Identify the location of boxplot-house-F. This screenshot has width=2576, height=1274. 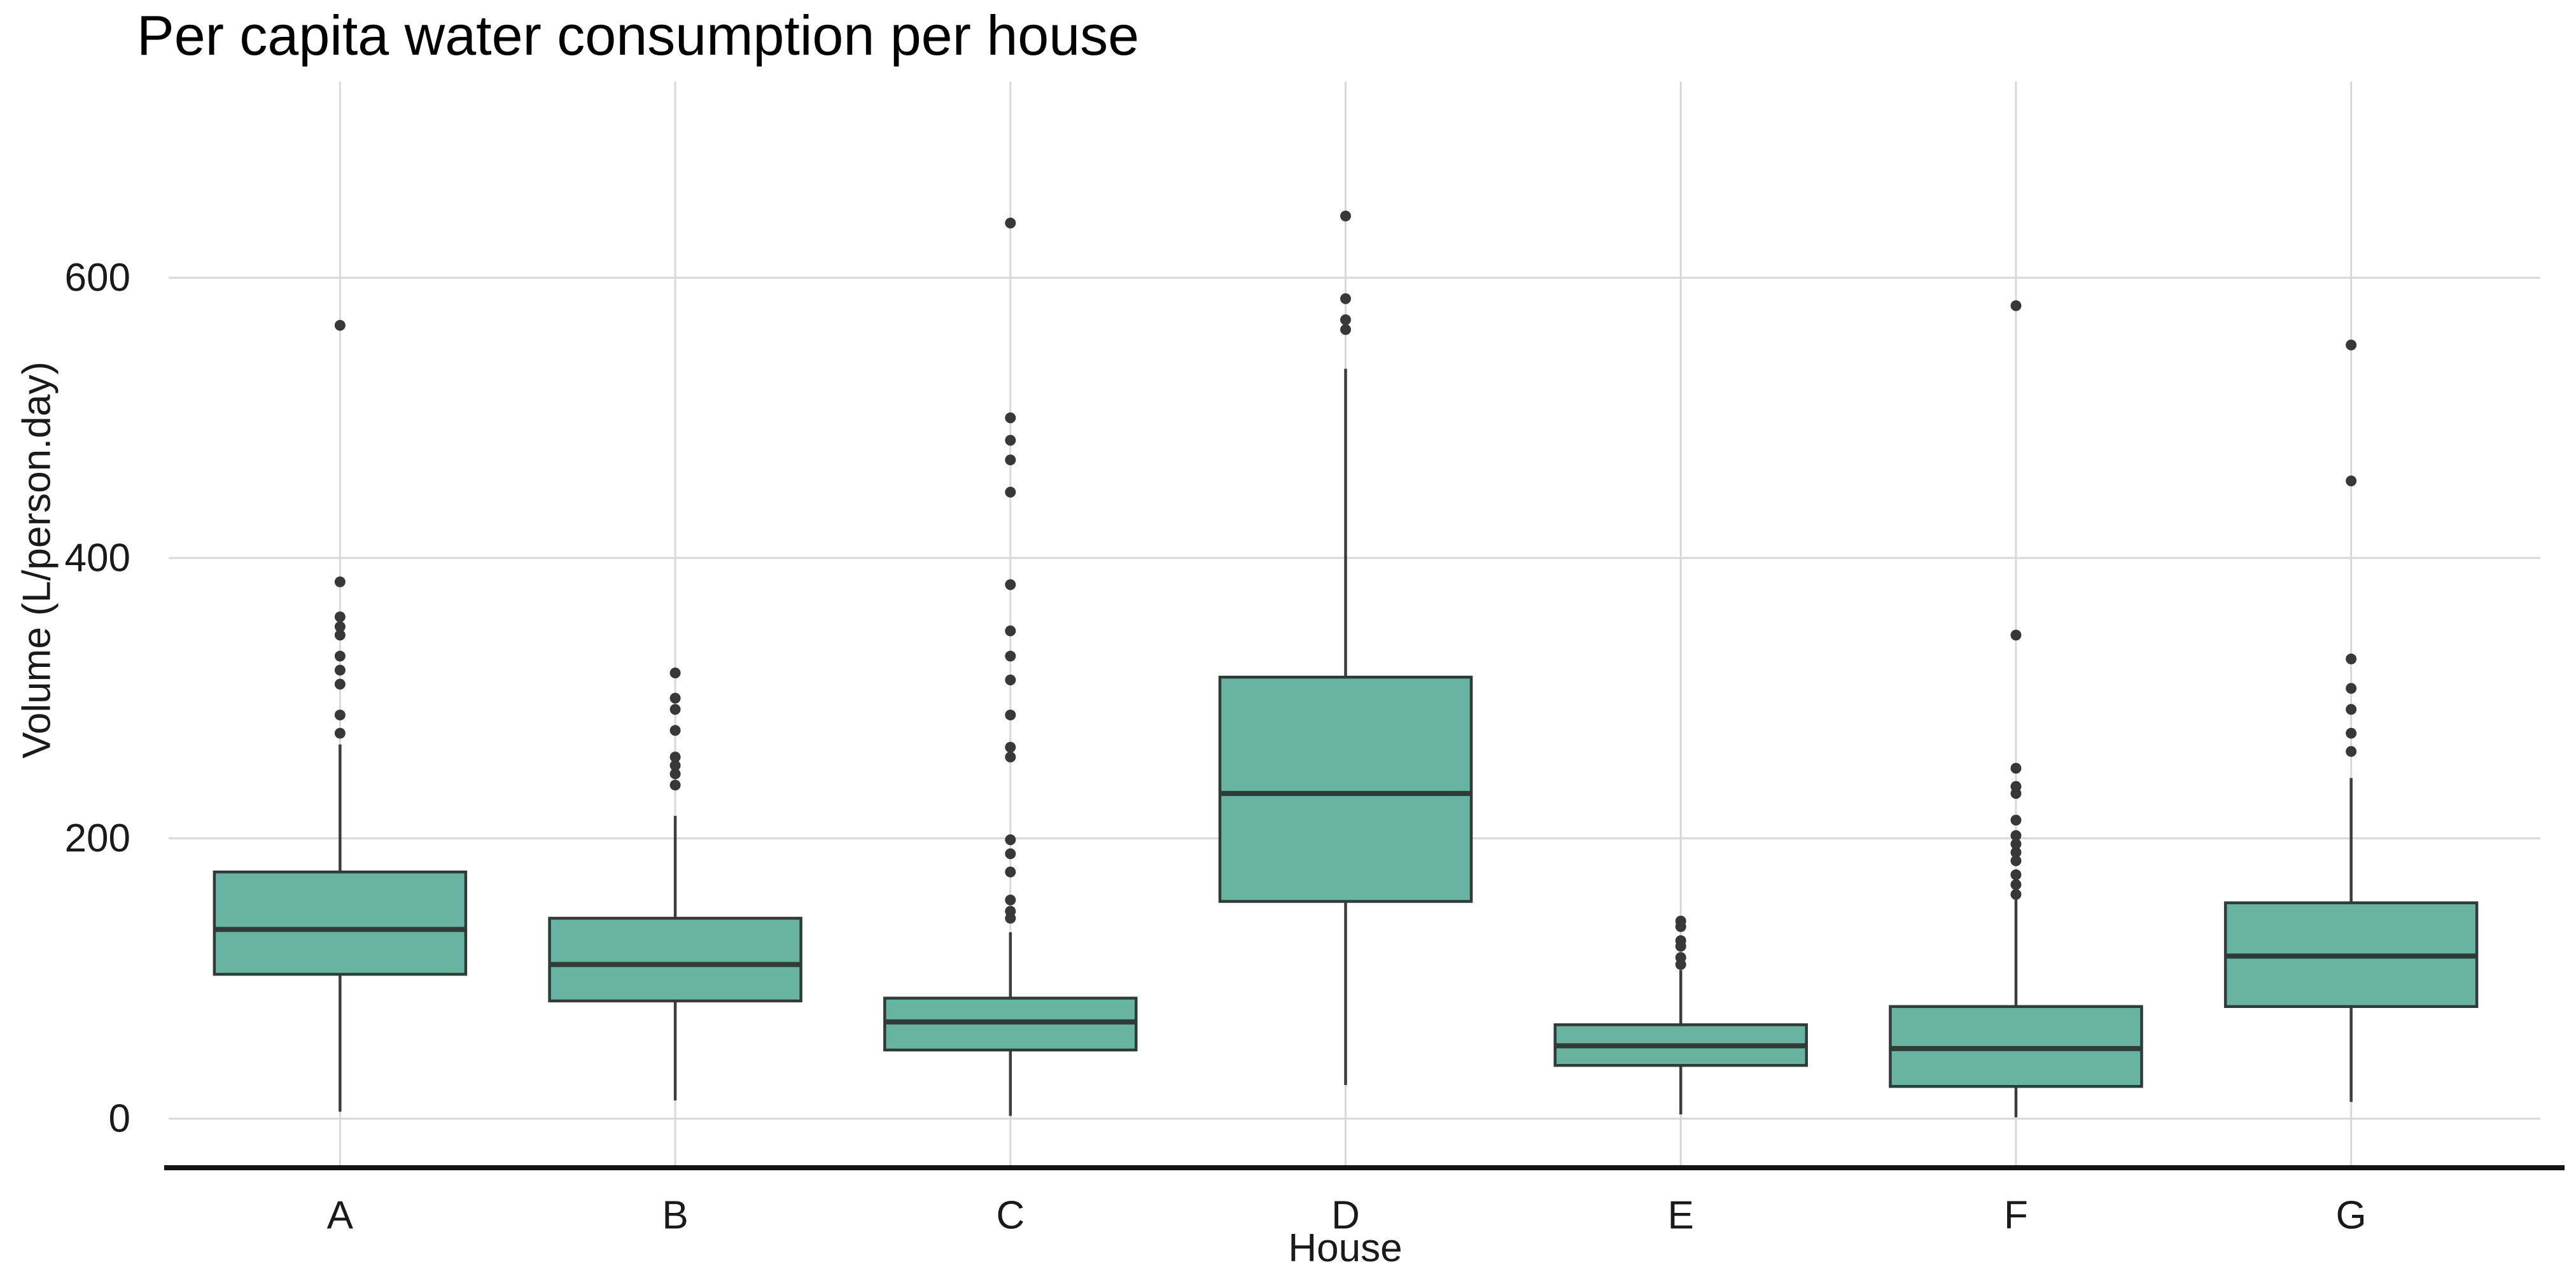
(2016, 708).